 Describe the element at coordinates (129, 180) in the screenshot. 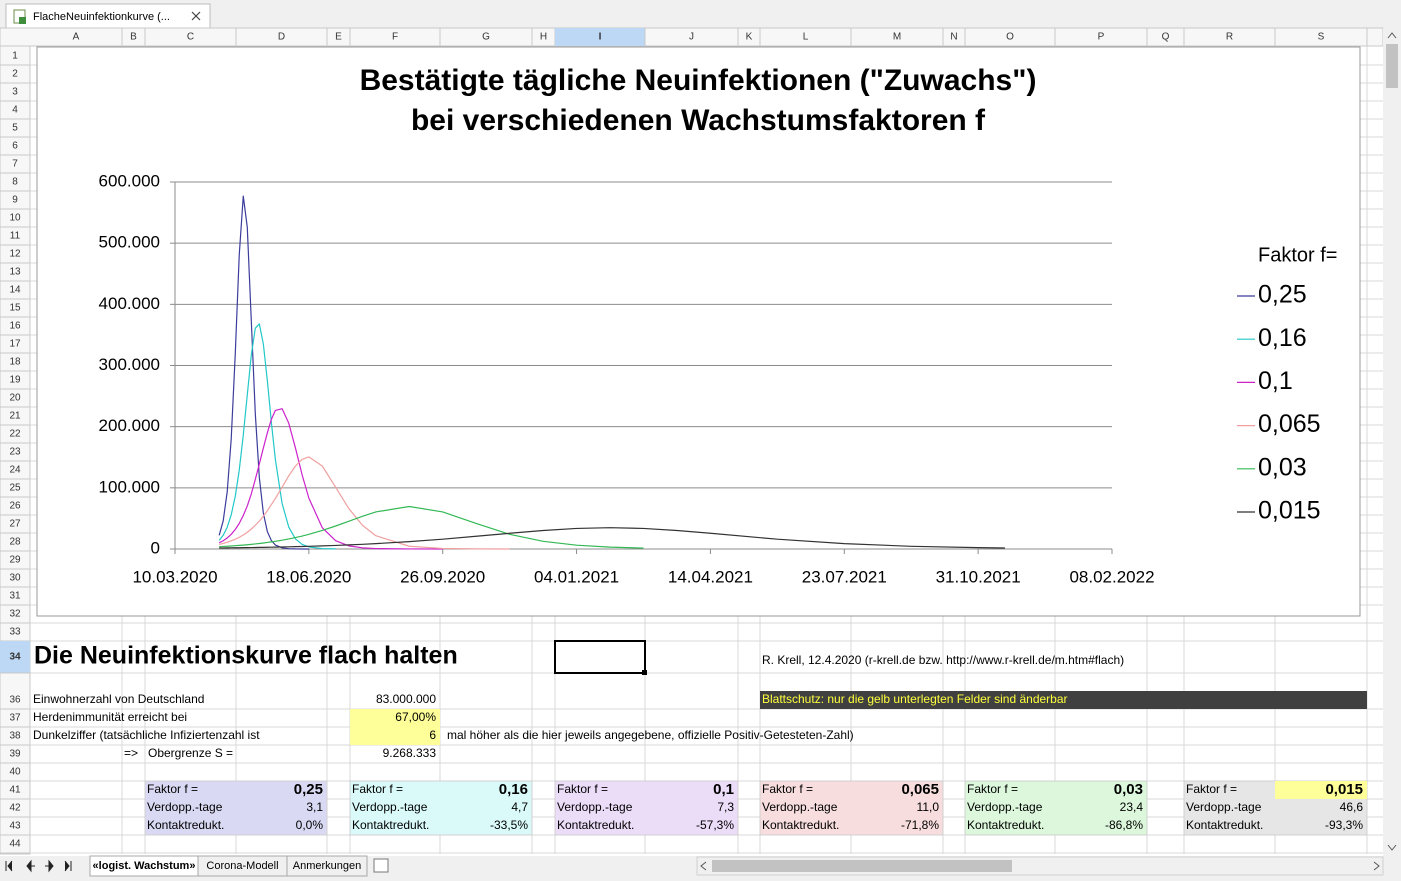

I see `y-tick-label: 600.000` at that location.